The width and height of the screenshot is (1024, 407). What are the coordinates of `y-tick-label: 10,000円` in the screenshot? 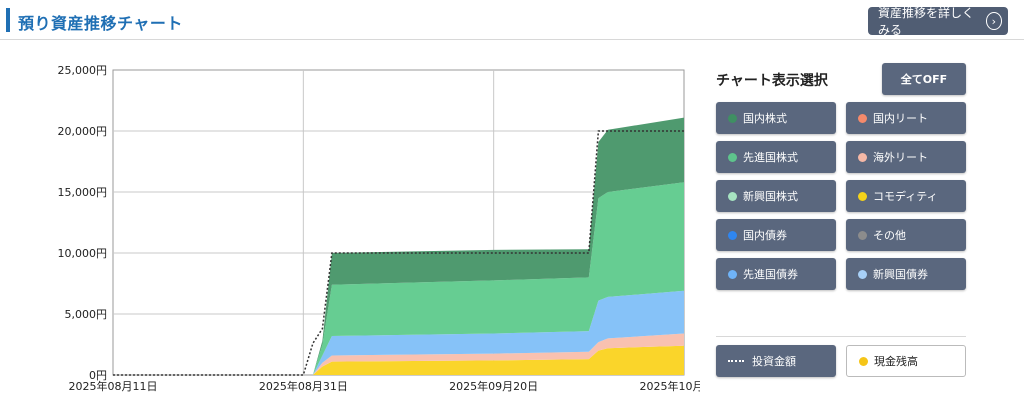 It's located at (83, 253).